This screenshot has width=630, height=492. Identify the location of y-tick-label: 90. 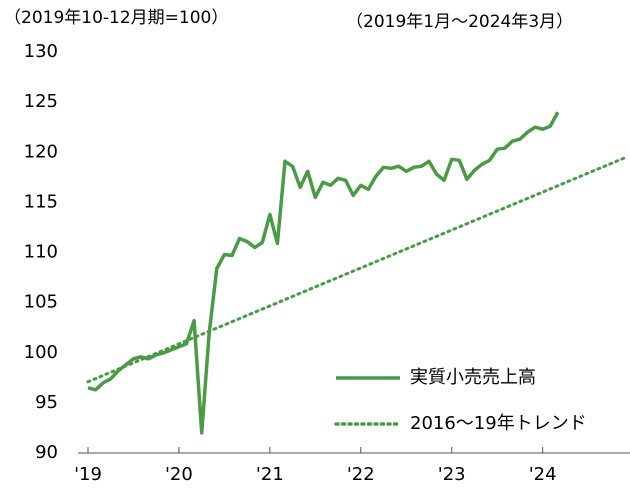
(46, 452).